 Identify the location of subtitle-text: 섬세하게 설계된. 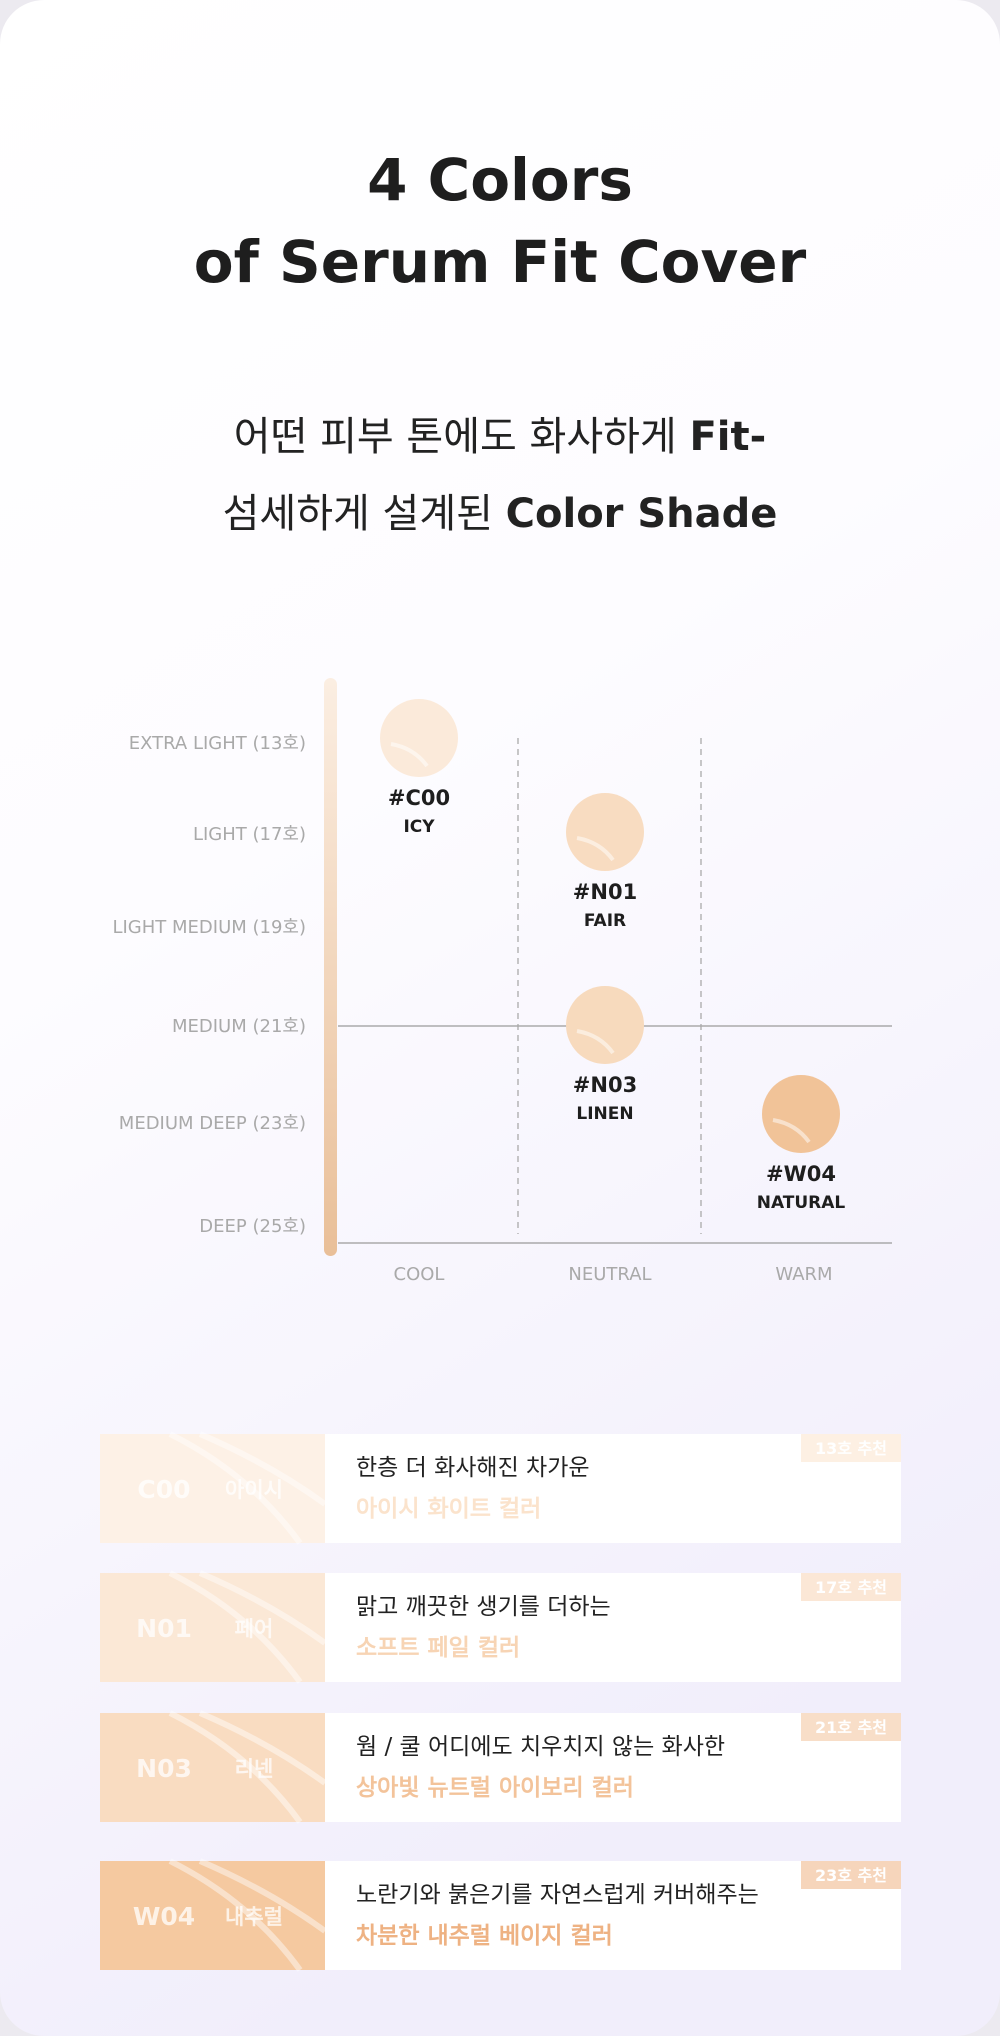
(364, 514).